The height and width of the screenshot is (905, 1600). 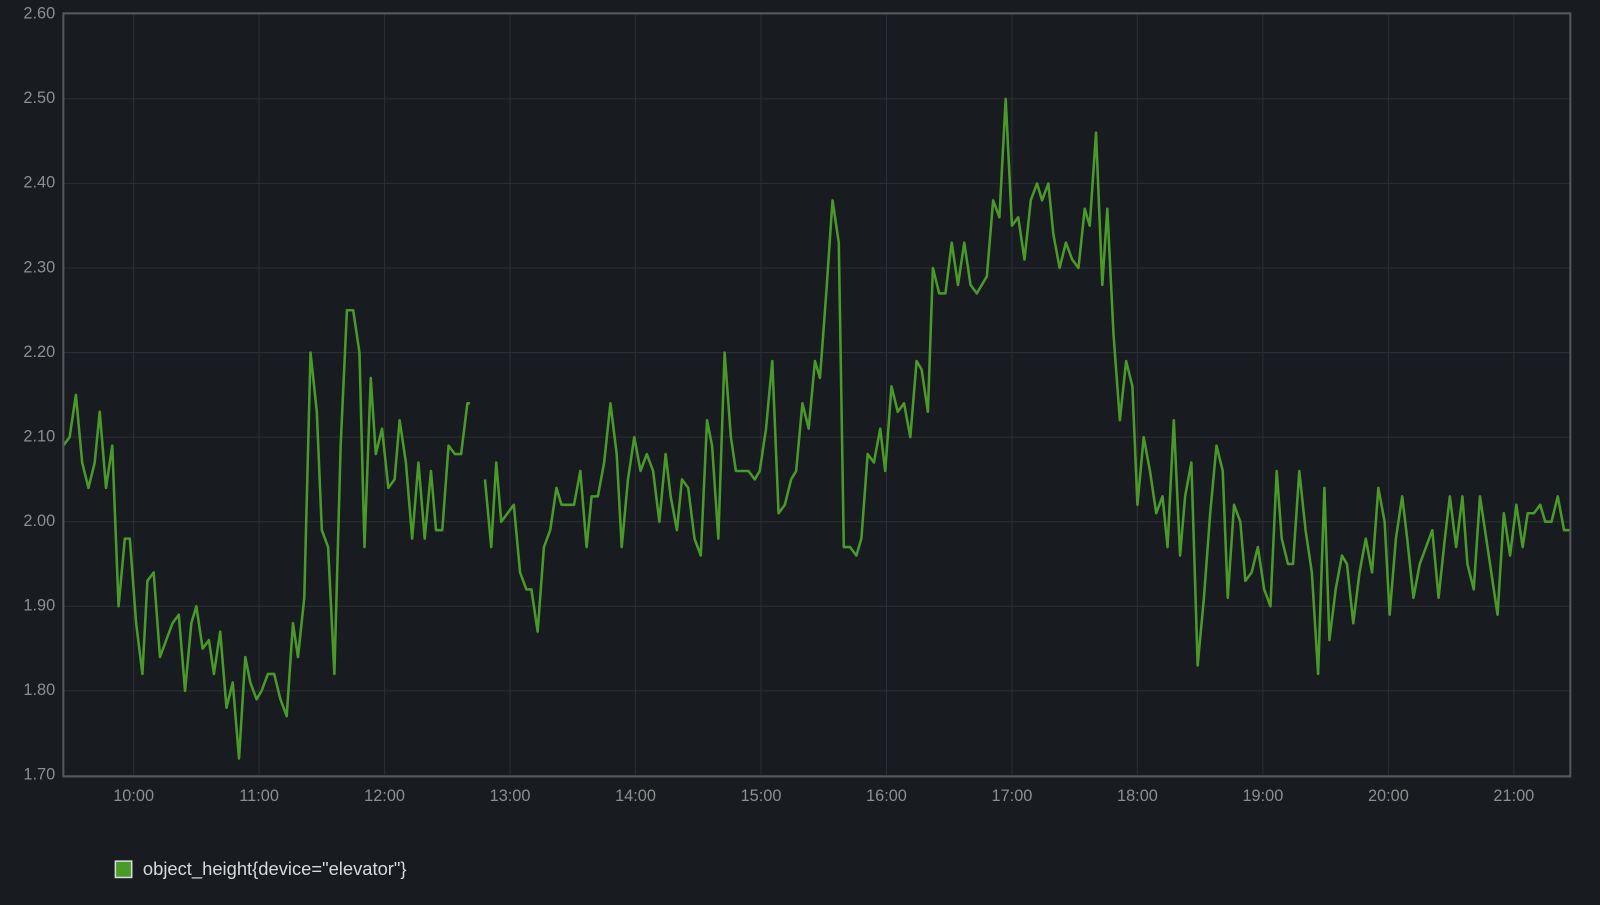 I want to click on y-tick-label: 1.90, so click(x=39, y=606).